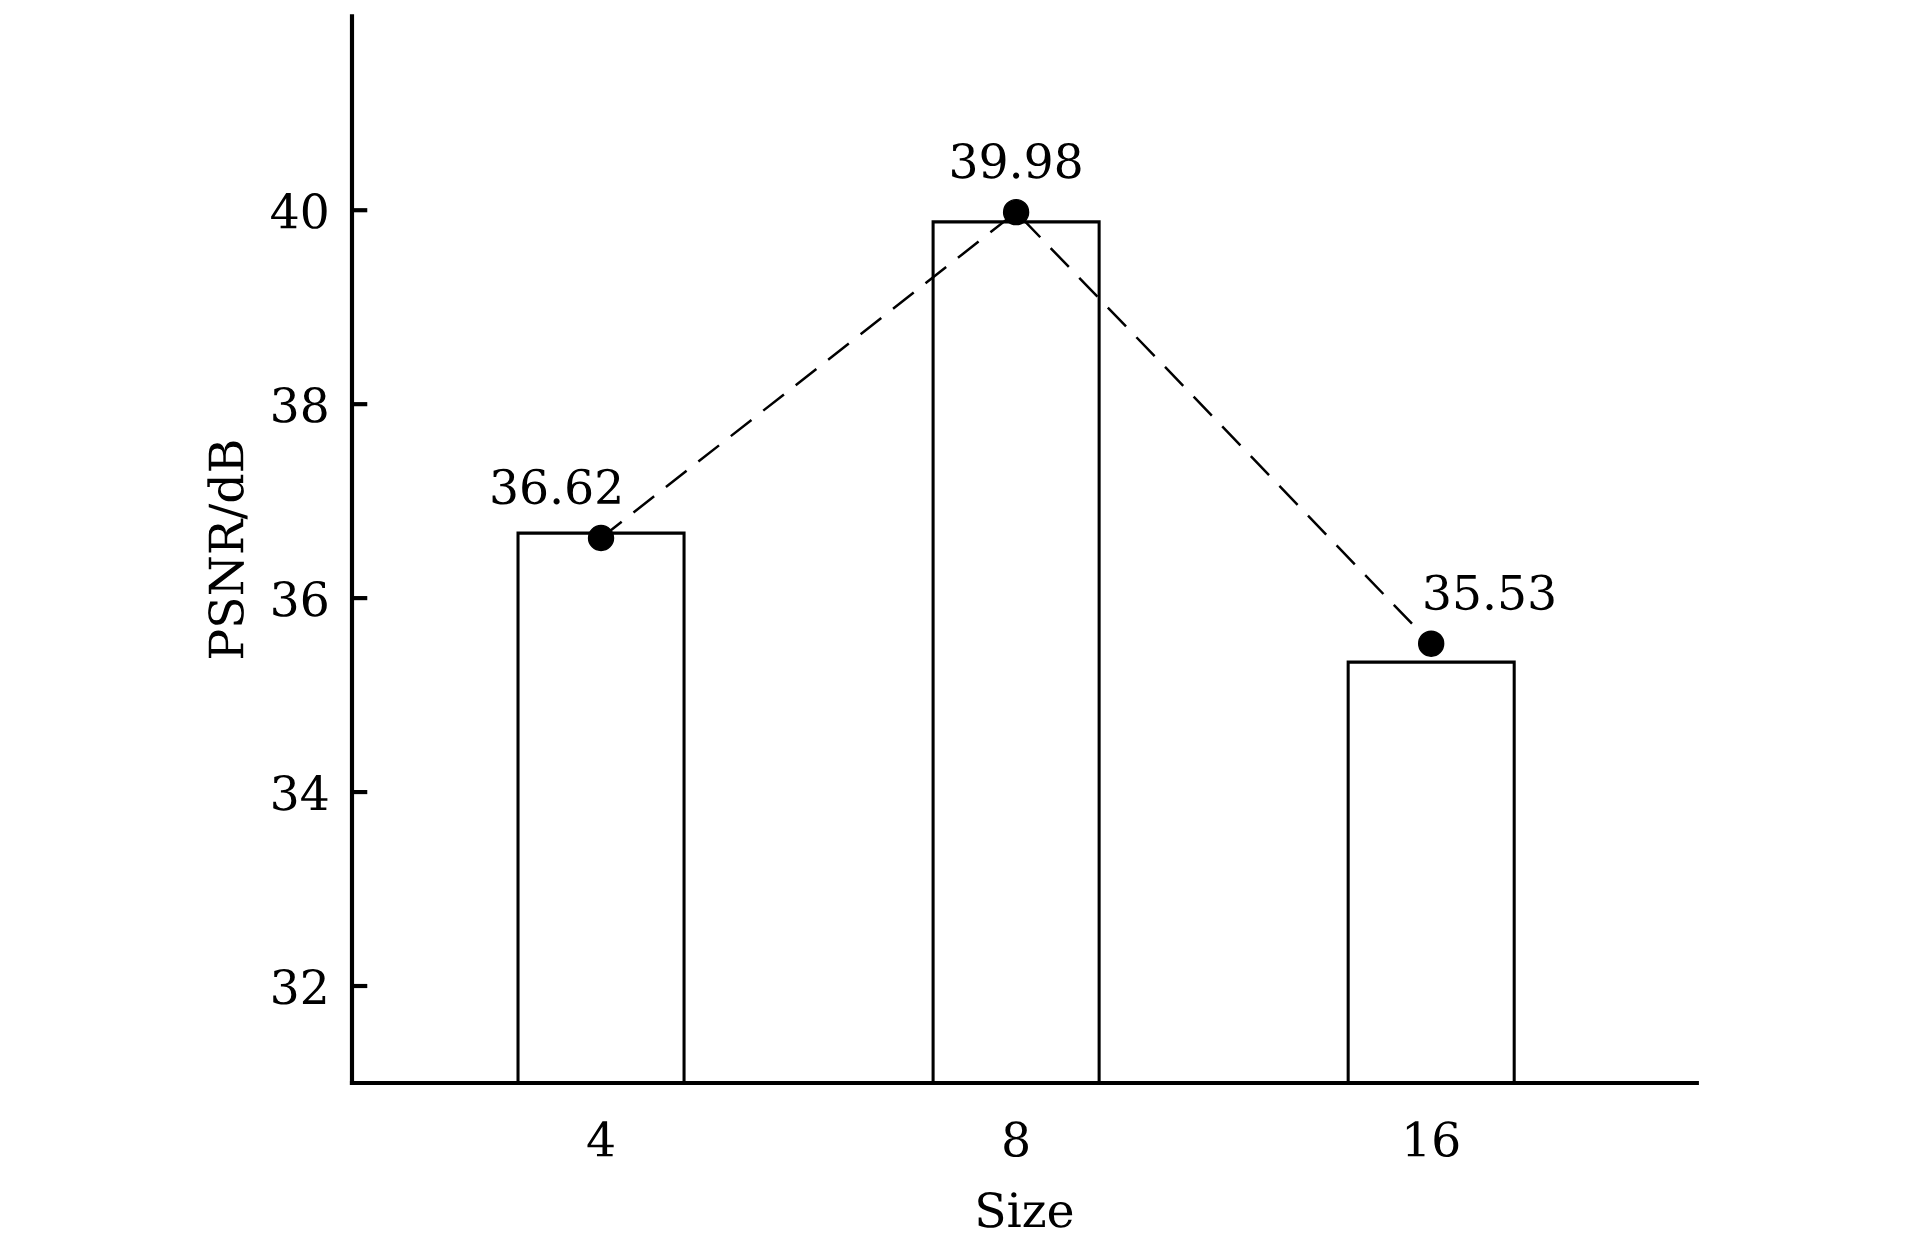 This screenshot has width=1913, height=1252. I want to click on y-axis-title: PSNR/dB, so click(227, 549).